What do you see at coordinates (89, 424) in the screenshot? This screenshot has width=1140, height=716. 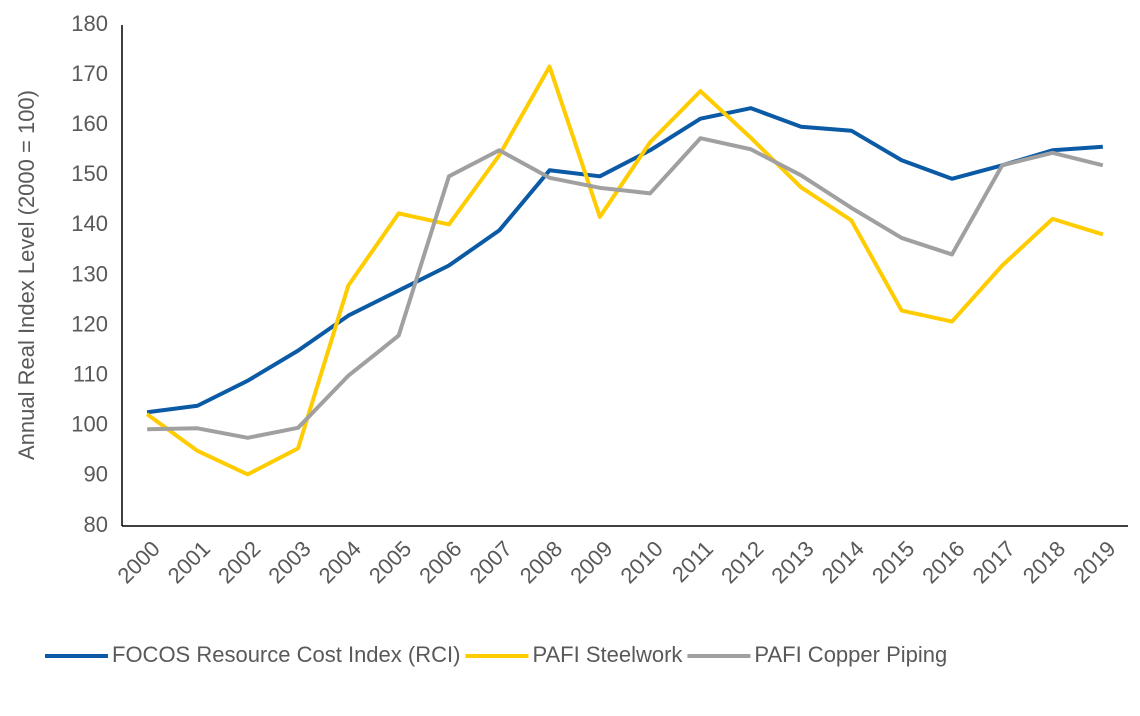 I see `y-tick-label: 100` at bounding box center [89, 424].